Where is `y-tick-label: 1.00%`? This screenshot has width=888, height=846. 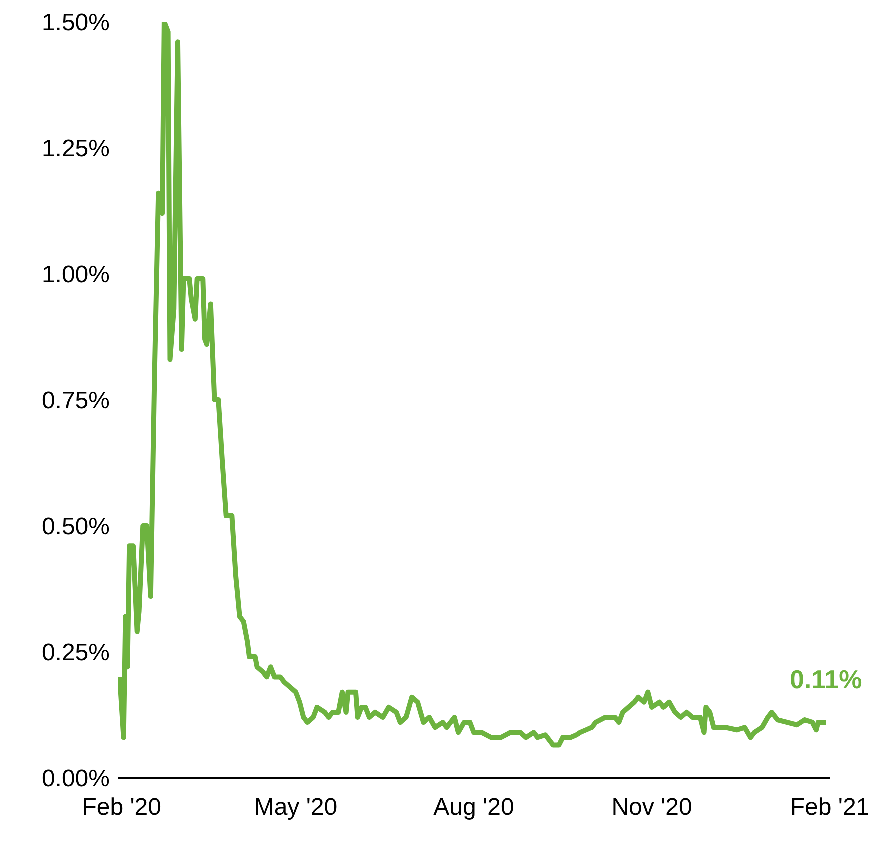
y-tick-label: 1.00% is located at coordinates (76, 275).